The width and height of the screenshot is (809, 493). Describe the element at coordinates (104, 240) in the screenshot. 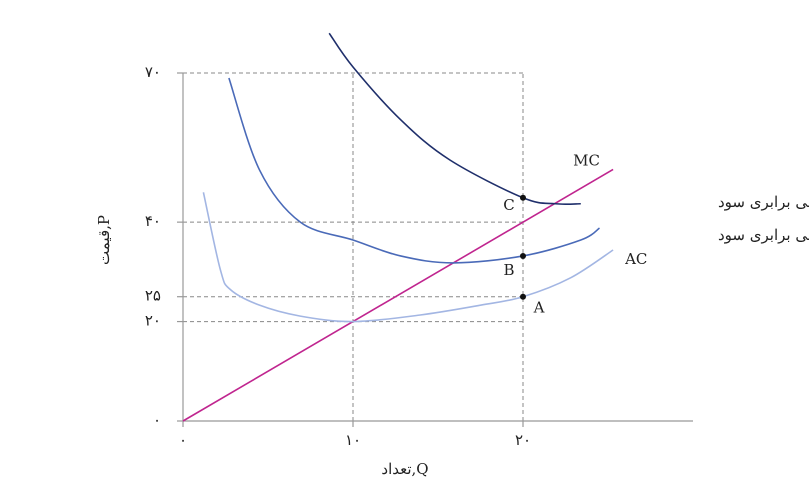

I see `y-axis-label: قیمت,P` at that location.